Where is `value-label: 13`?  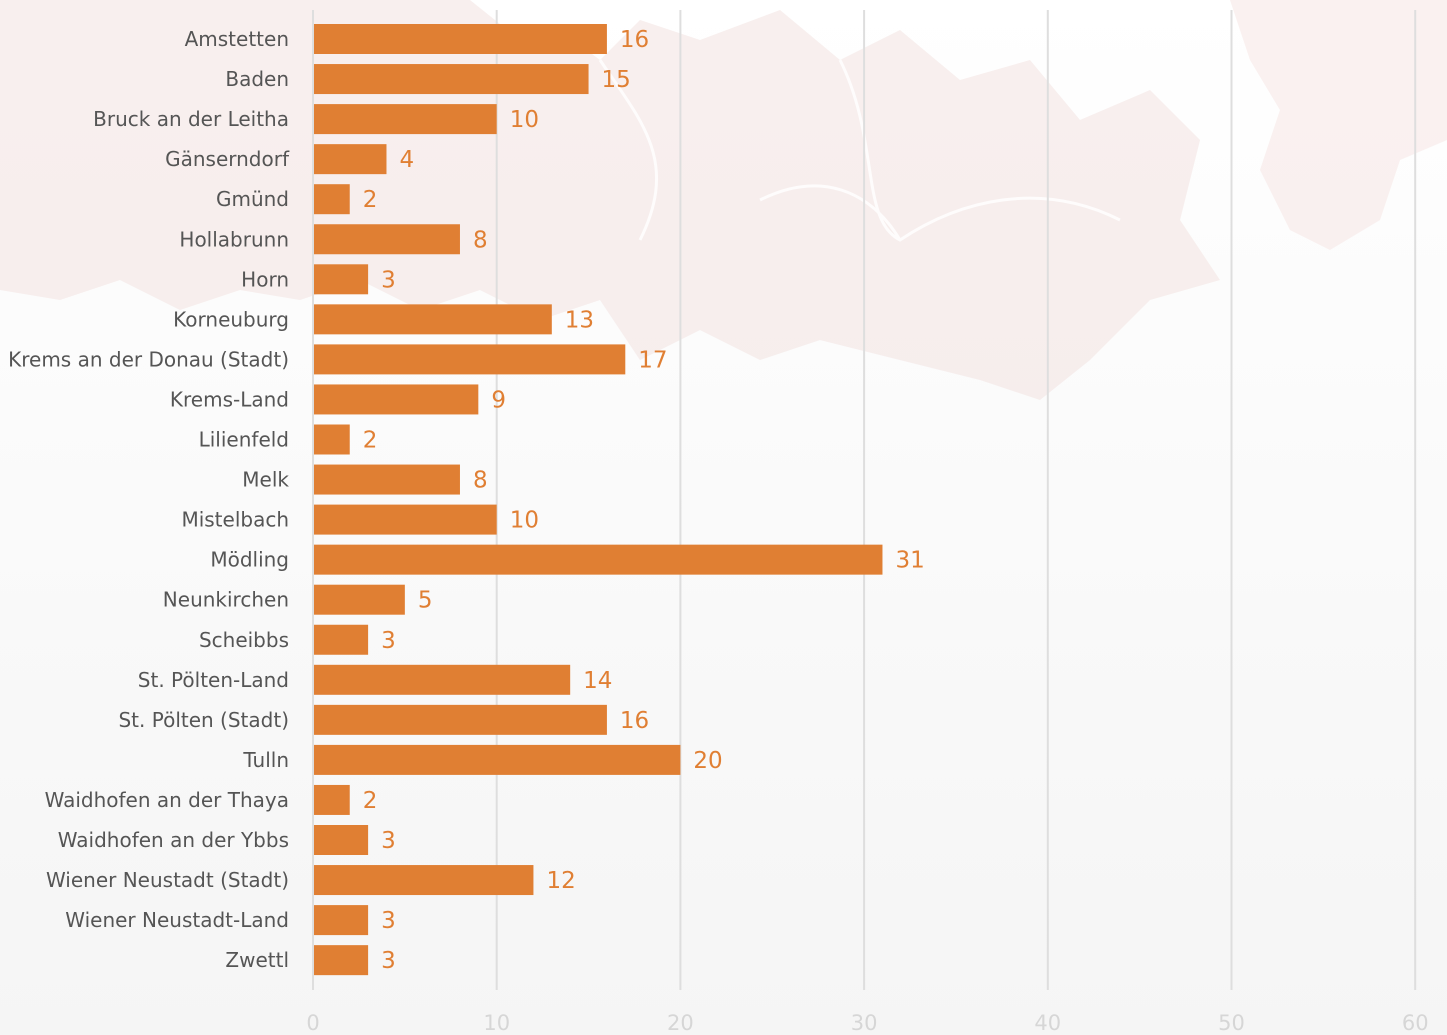 value-label: 13 is located at coordinates (579, 320).